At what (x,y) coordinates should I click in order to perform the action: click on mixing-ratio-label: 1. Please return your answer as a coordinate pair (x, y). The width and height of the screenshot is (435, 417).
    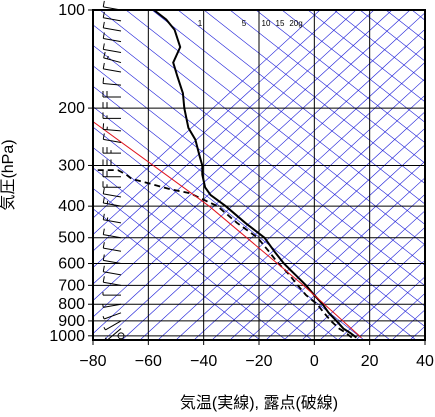
    Looking at the image, I should click on (200, 23).